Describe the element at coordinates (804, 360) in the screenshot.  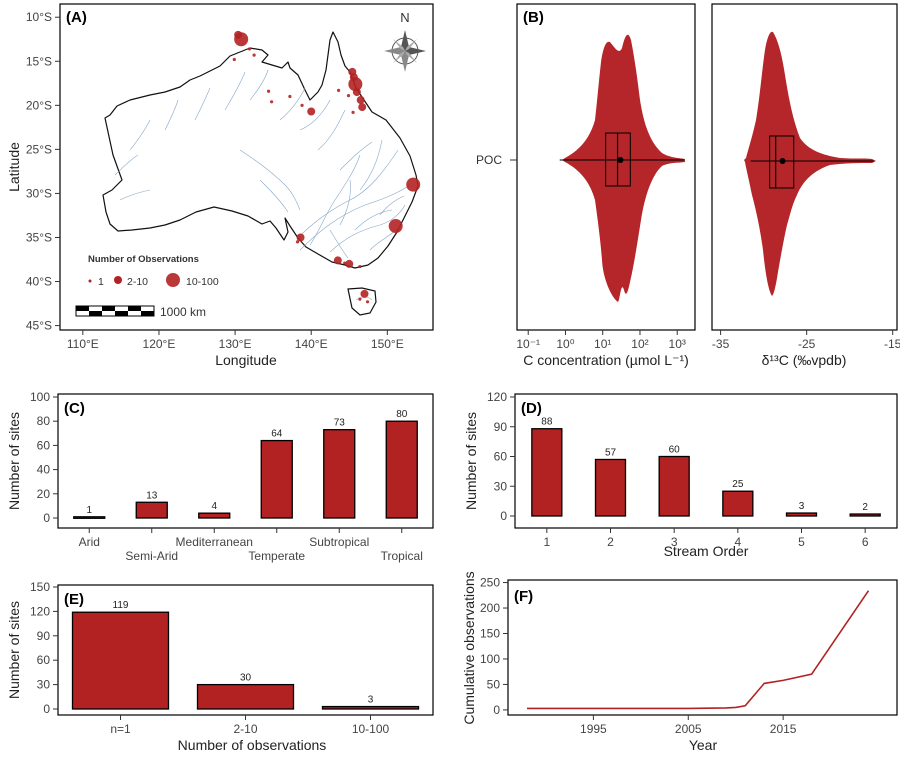
I see `panel-b2-x-title: δ¹³C (‰vpdb)` at that location.